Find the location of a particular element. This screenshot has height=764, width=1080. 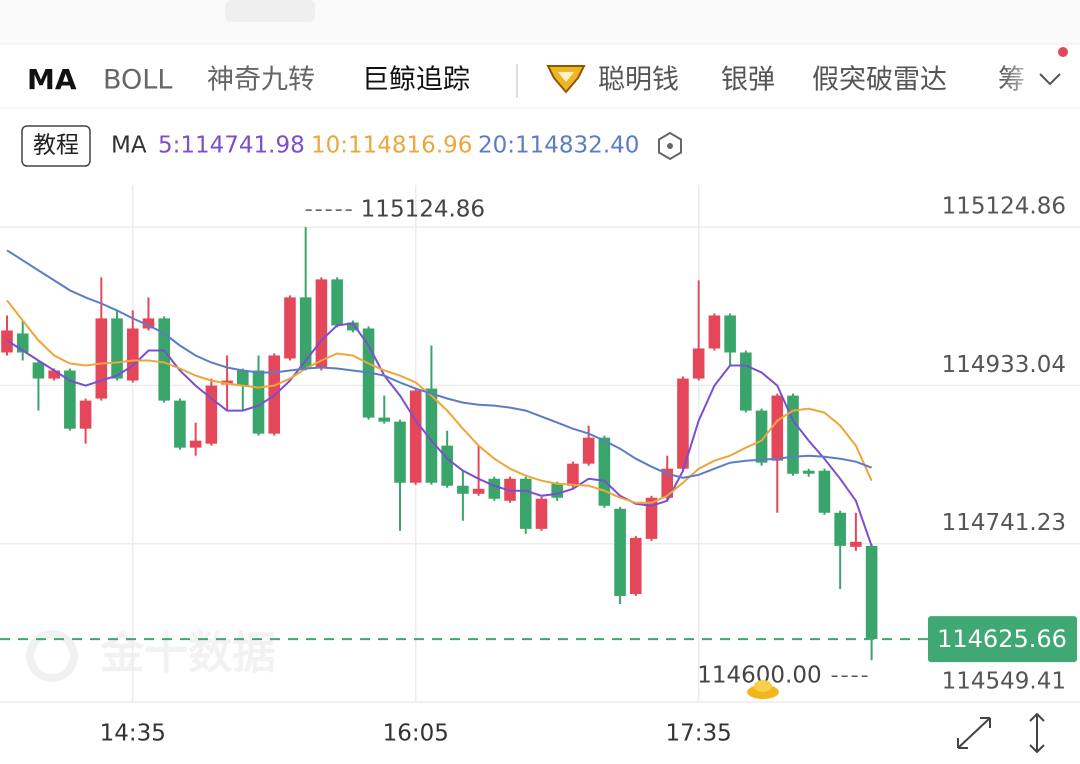

tool-tab: 银弹 is located at coordinates (748, 80).